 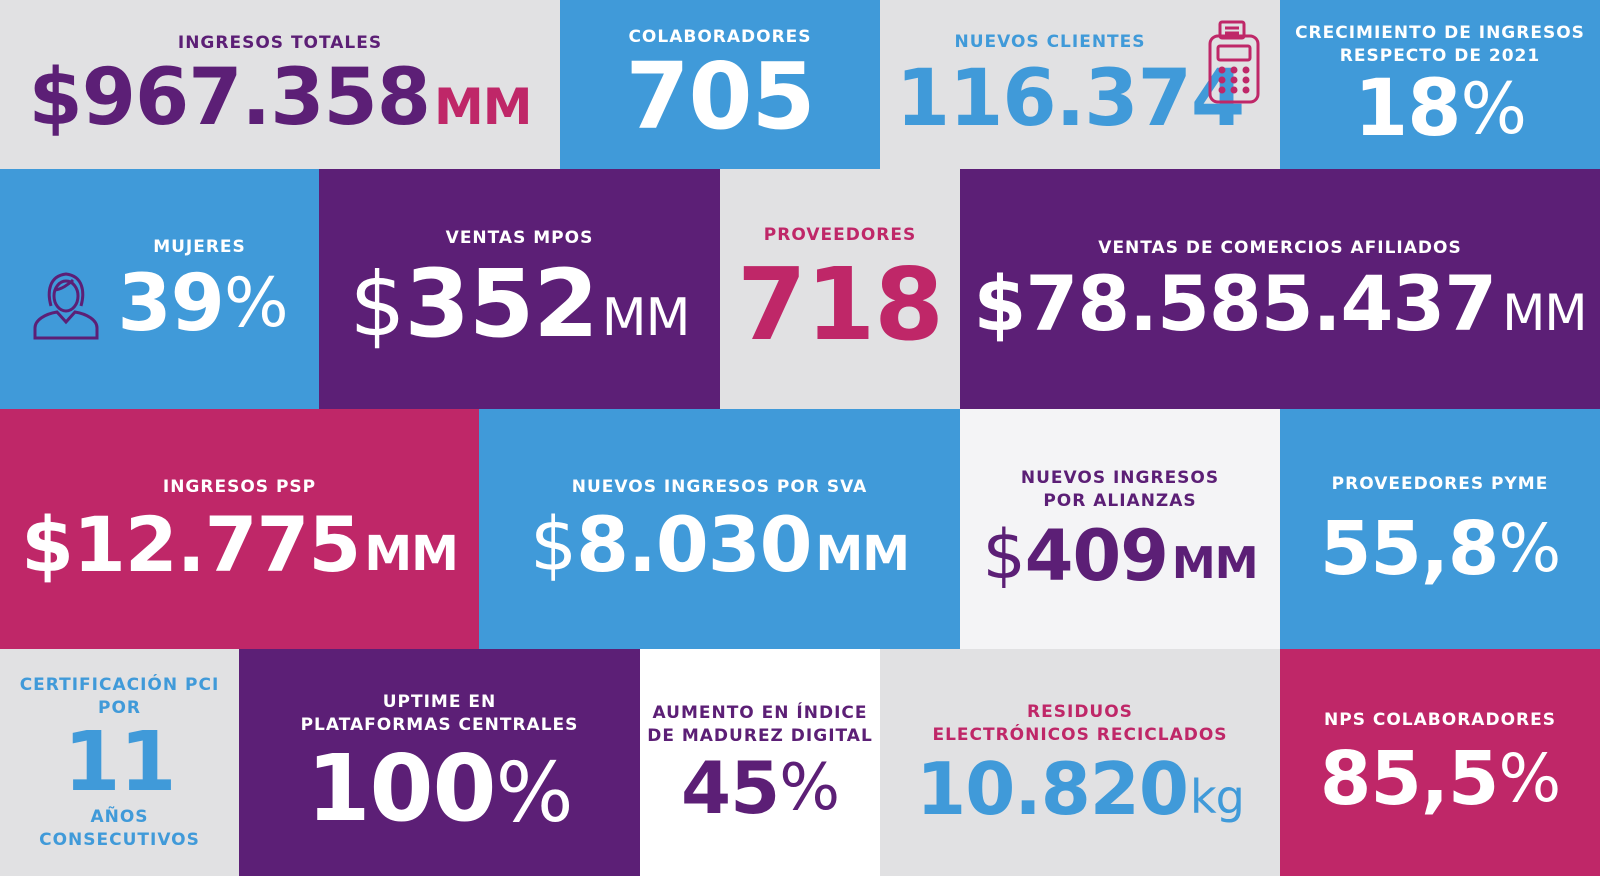 I want to click on tile-label: VENTAS MPOS, so click(x=519, y=237).